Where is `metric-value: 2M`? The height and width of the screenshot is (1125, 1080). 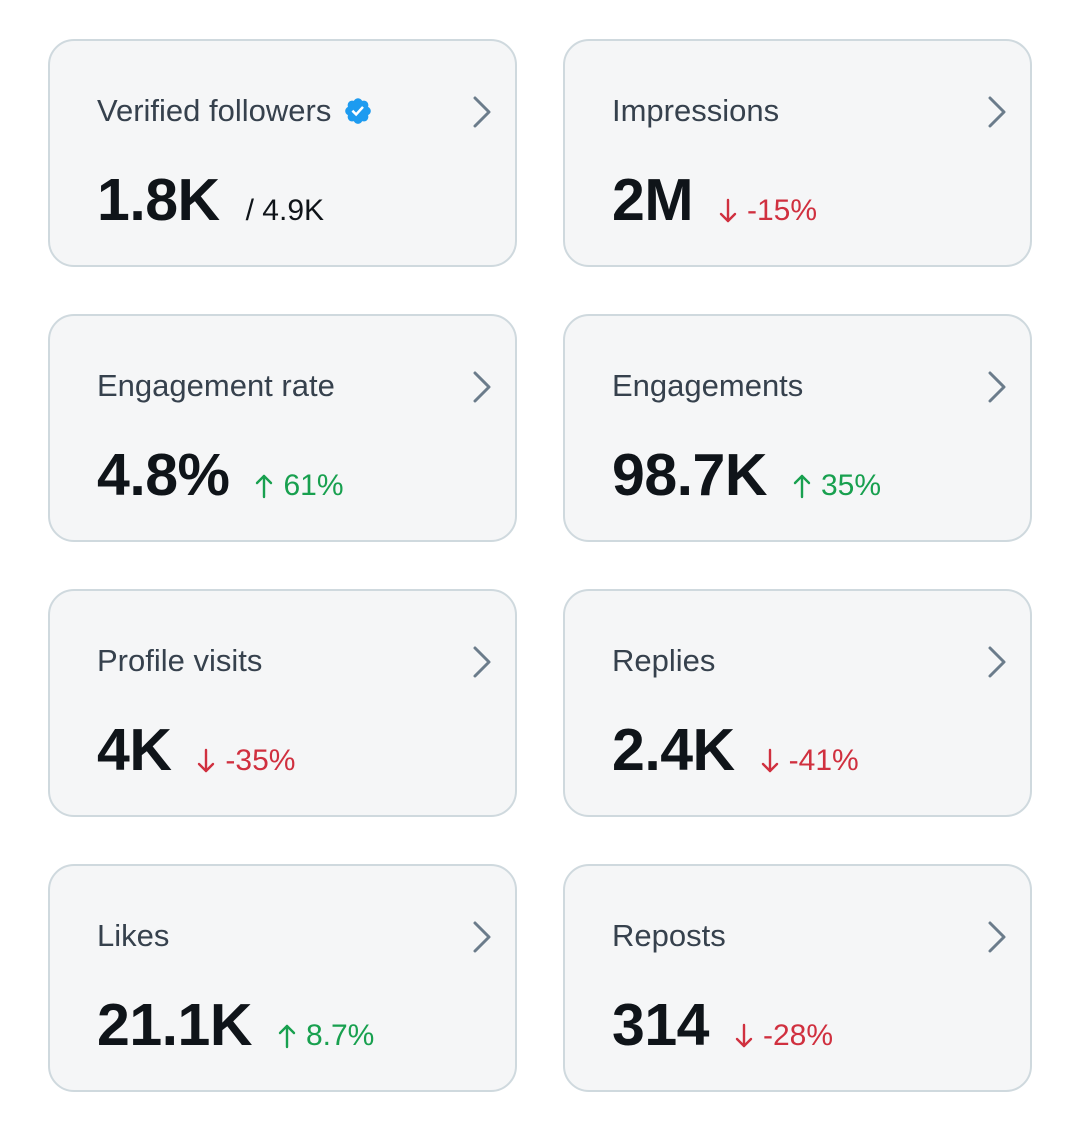 metric-value: 2M is located at coordinates (652, 200).